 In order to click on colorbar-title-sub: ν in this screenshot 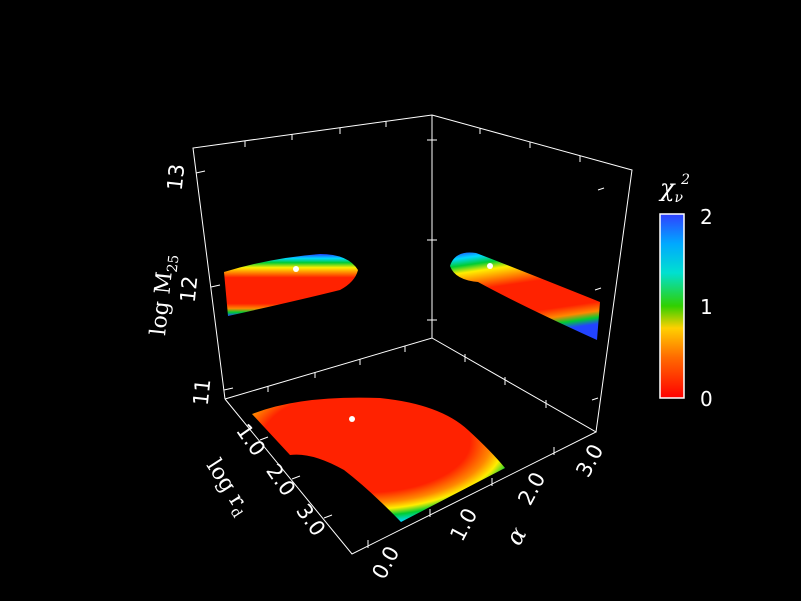, I will do `click(679, 198)`.